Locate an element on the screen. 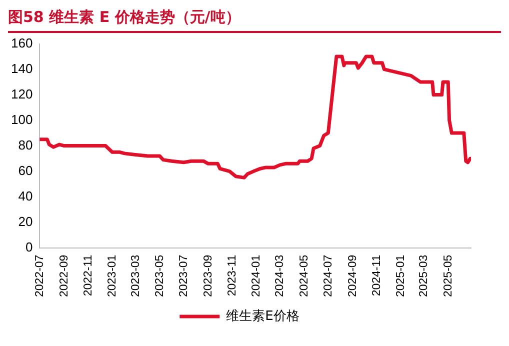 The width and height of the screenshot is (509, 346). x-tick-label: 2023-01 is located at coordinates (112, 276).